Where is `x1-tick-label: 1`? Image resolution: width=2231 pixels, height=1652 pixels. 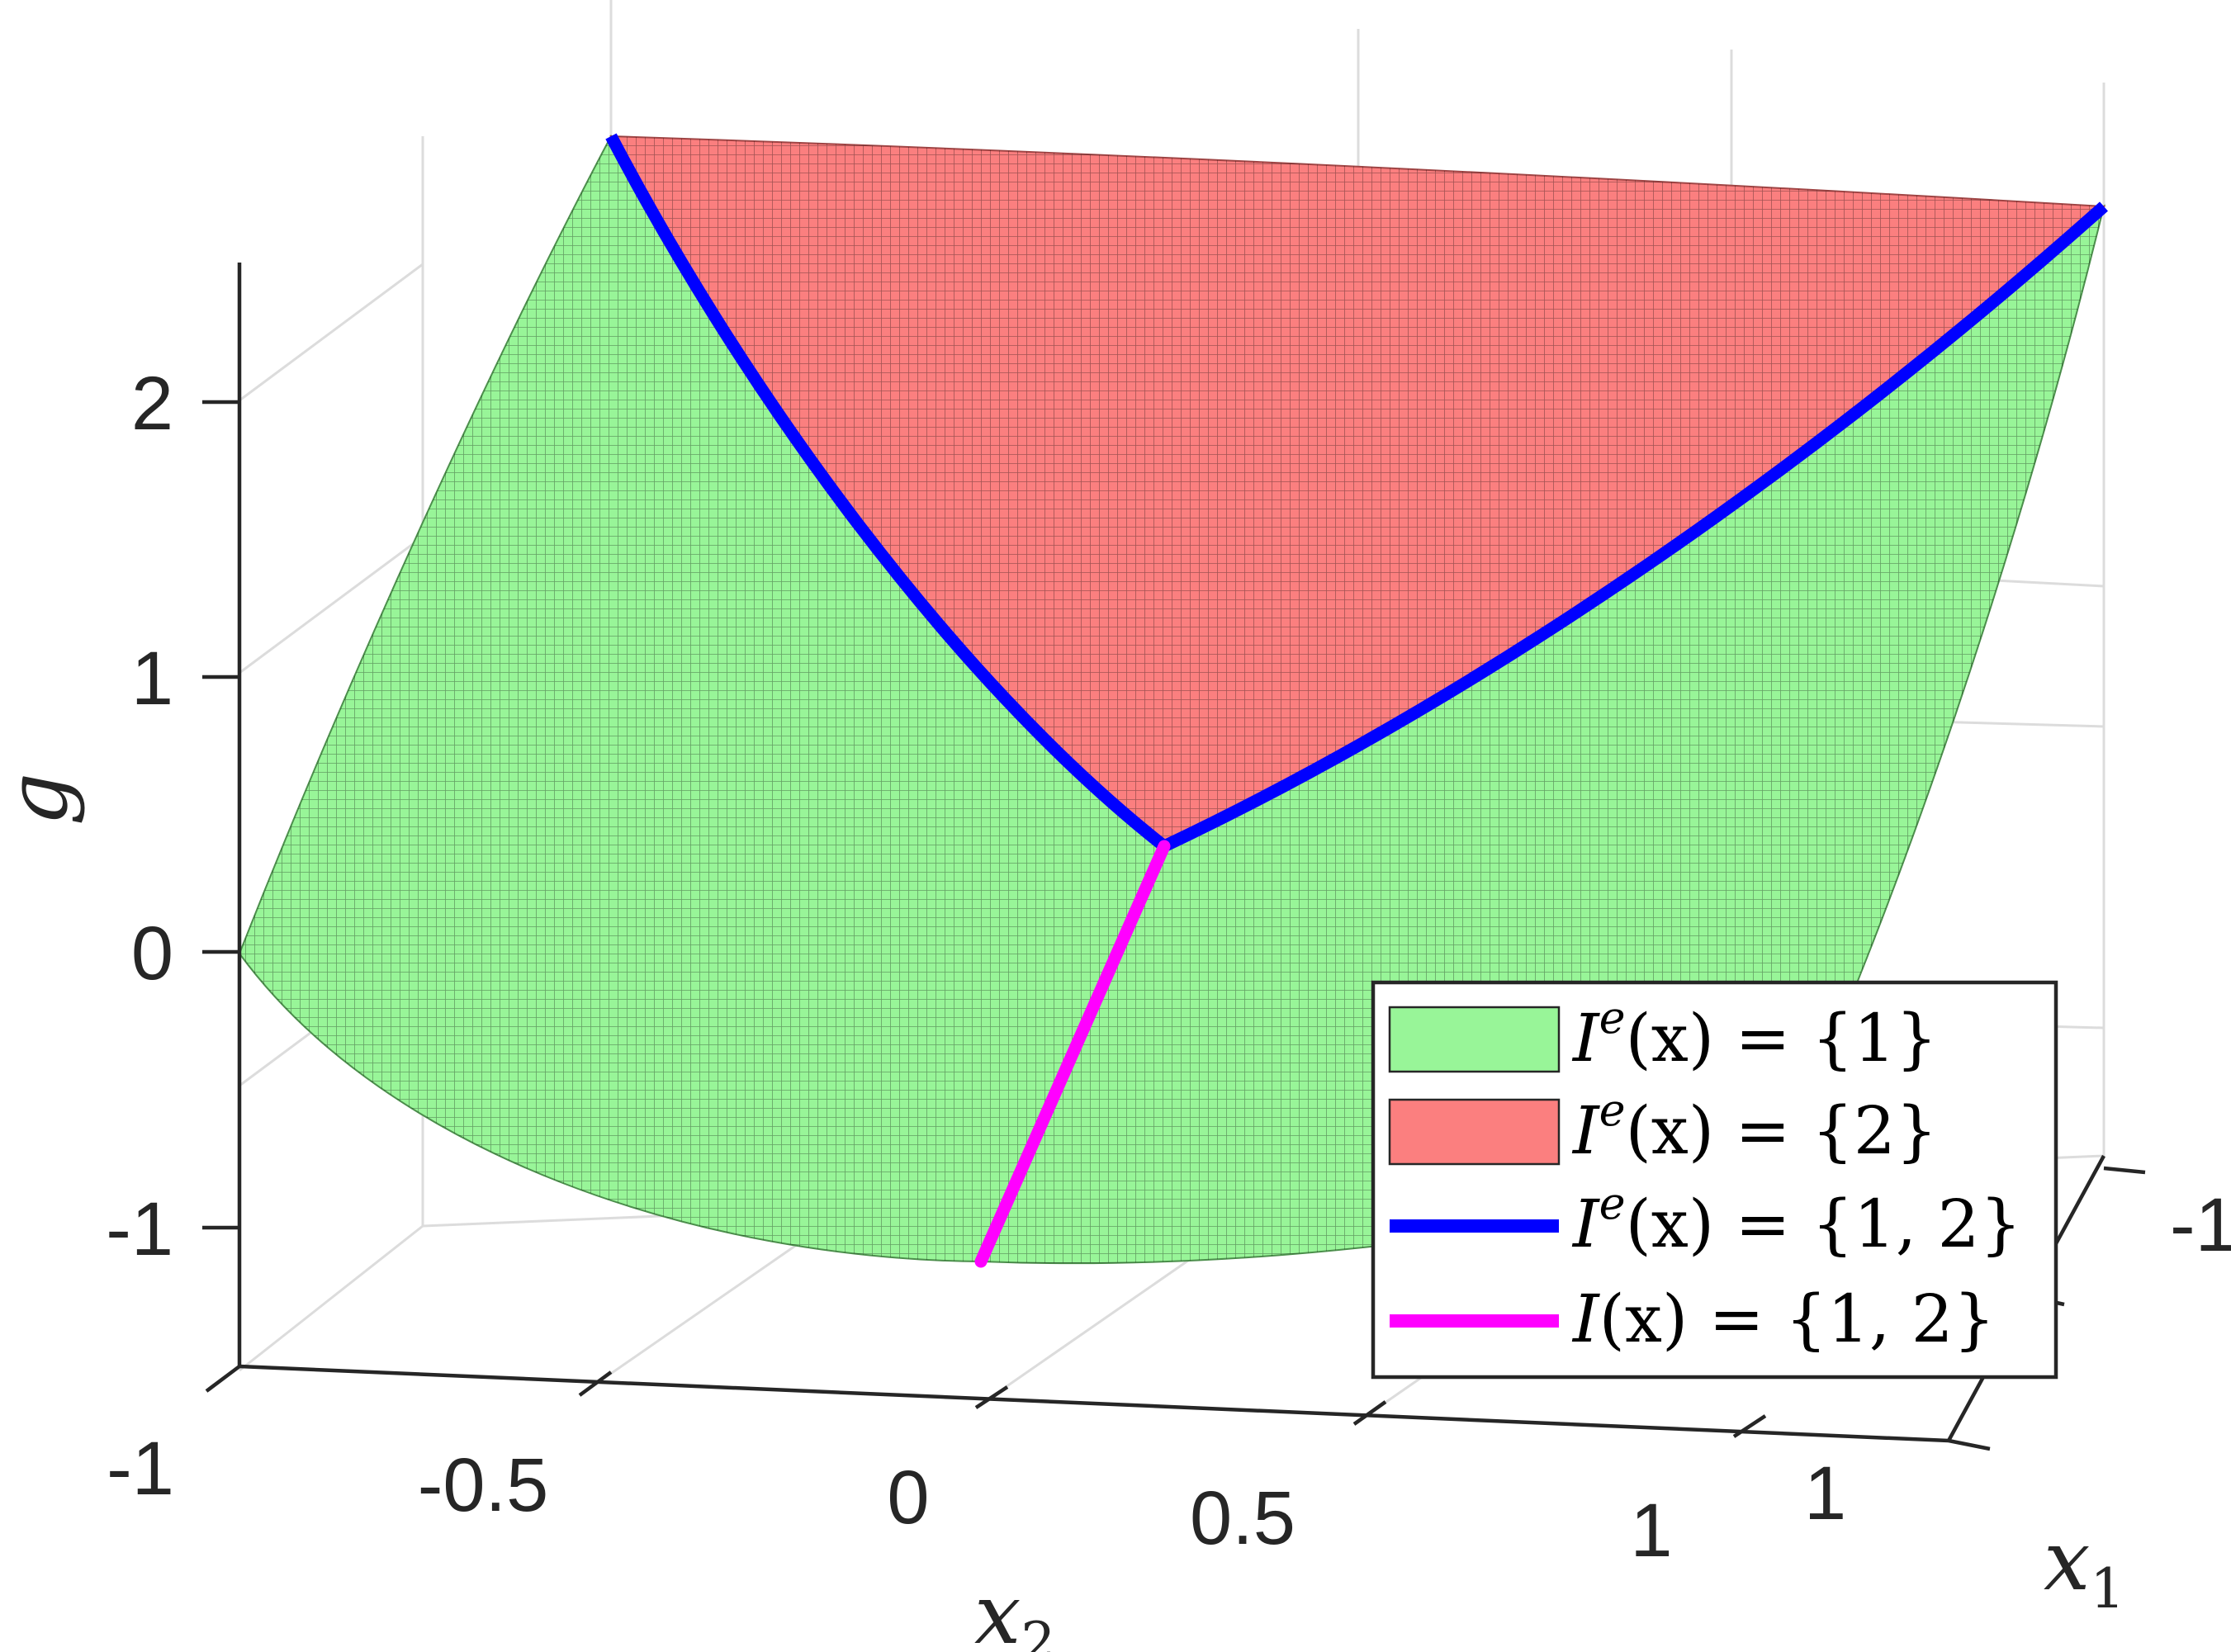 x1-tick-label: 1 is located at coordinates (1825, 1493).